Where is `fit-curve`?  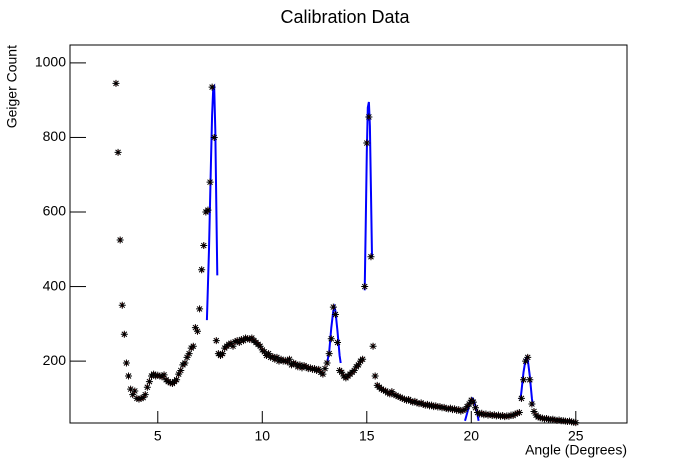
fit-curve is located at coordinates (368, 196).